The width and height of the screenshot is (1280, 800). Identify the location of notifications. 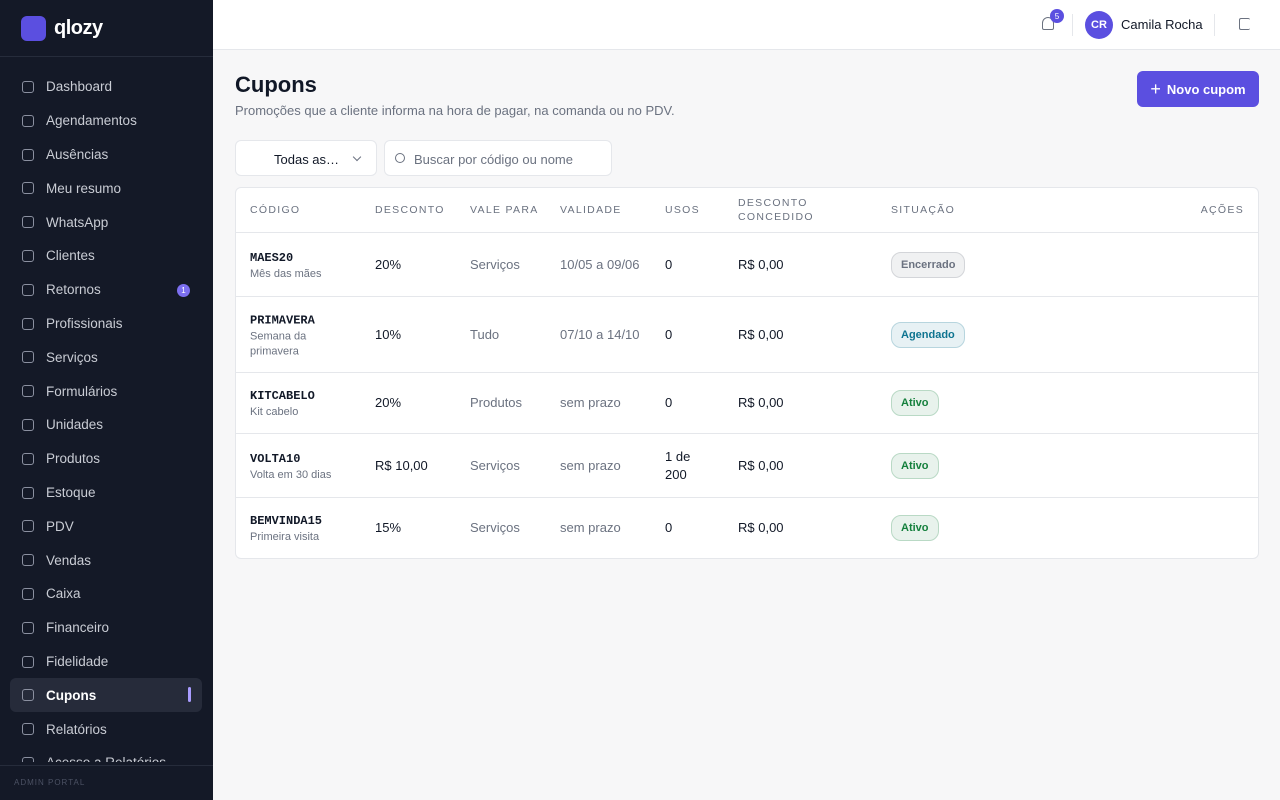
(1048, 23).